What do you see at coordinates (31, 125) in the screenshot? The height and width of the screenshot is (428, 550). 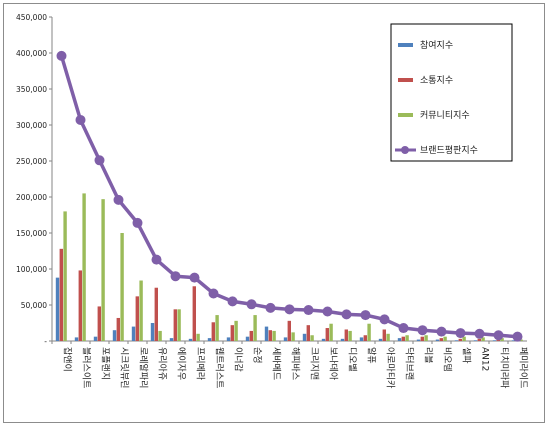 I see `y-tick-label: 300,000` at bounding box center [31, 125].